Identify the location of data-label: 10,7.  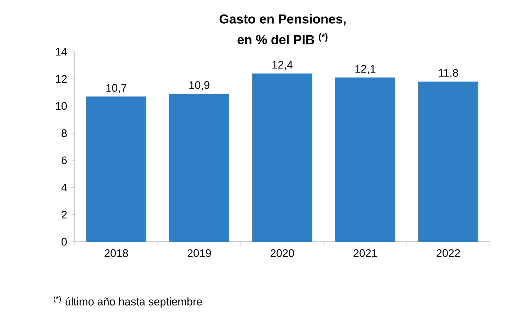
(116, 89).